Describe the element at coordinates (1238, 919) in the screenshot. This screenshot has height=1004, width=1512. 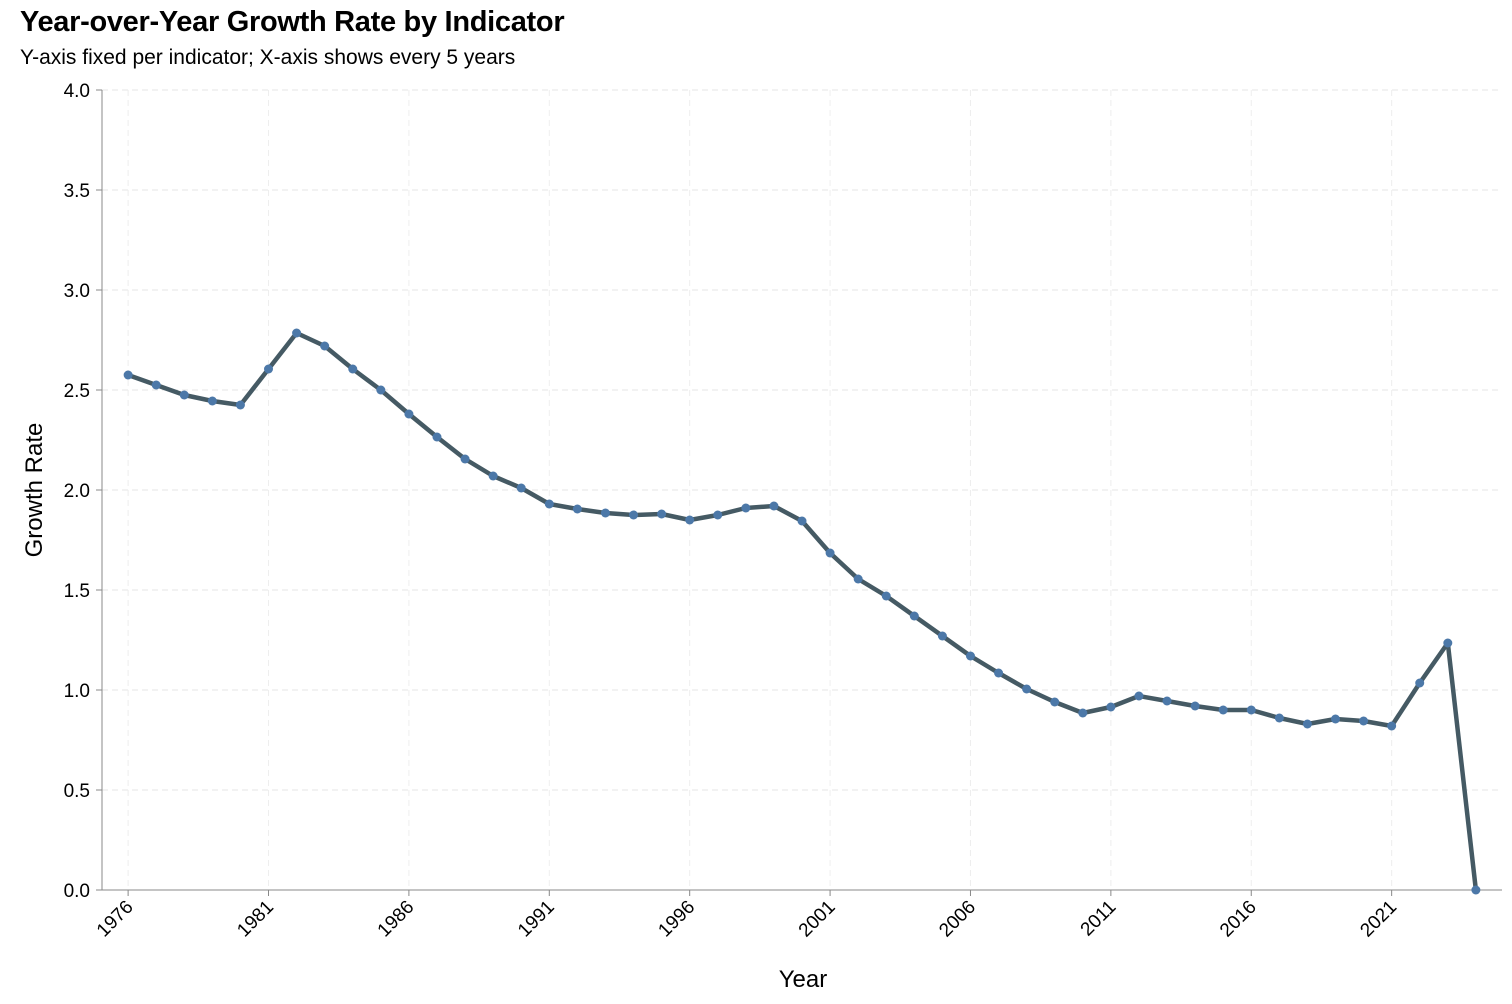
I see `x-tick-label: 2016` at that location.